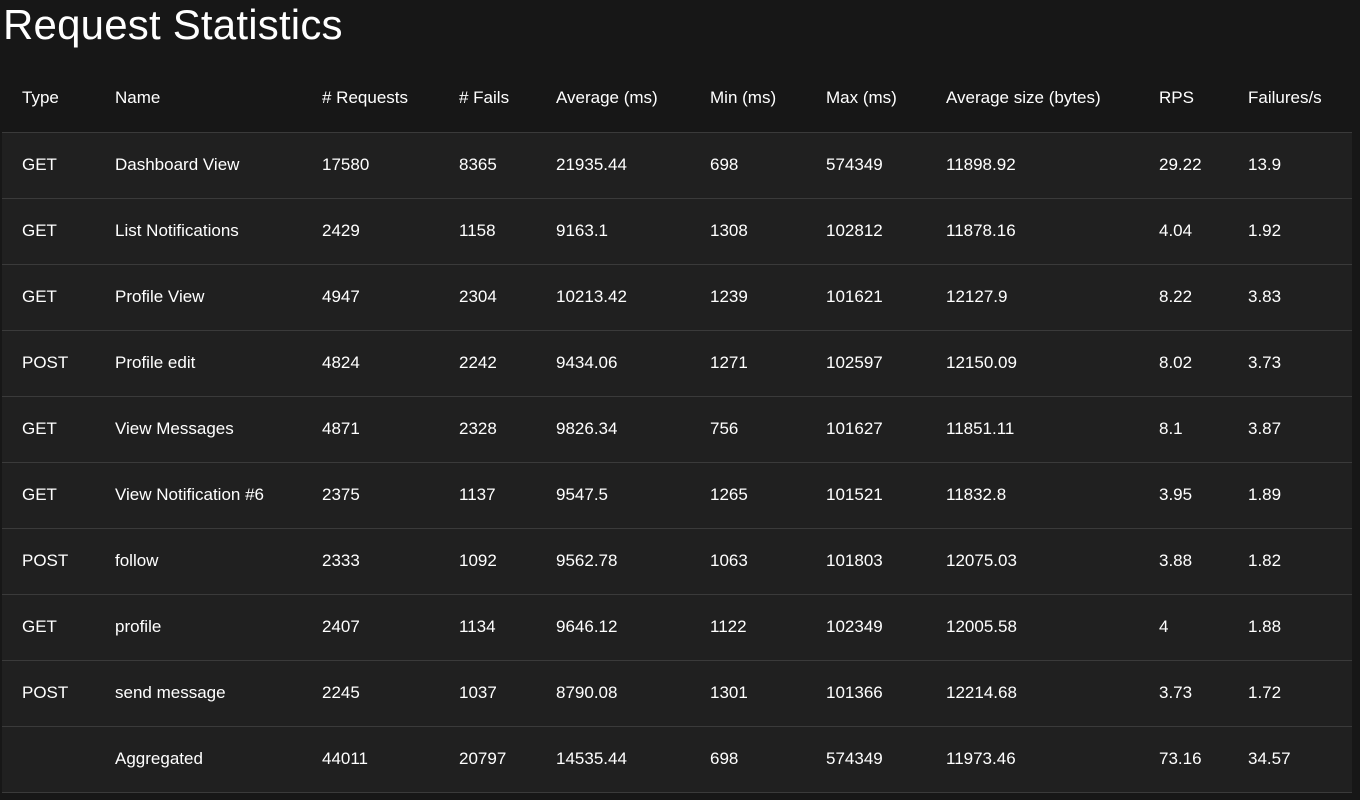 This screenshot has height=800, width=1360. I want to click on cell-min: 1301, so click(748, 693).